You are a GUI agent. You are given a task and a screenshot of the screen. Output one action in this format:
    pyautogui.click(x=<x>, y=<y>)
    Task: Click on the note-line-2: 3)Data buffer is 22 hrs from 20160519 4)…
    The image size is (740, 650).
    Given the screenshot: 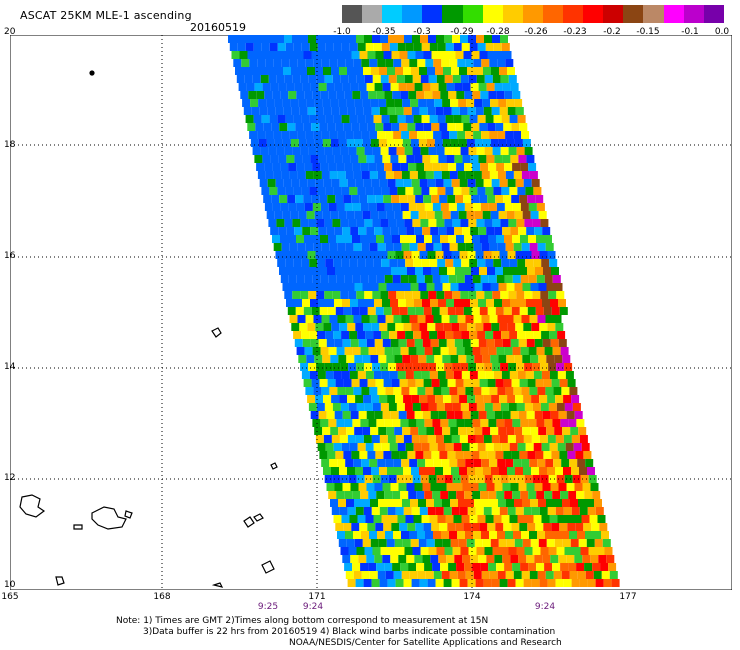 What is the action you would take?
    pyautogui.click(x=349, y=632)
    